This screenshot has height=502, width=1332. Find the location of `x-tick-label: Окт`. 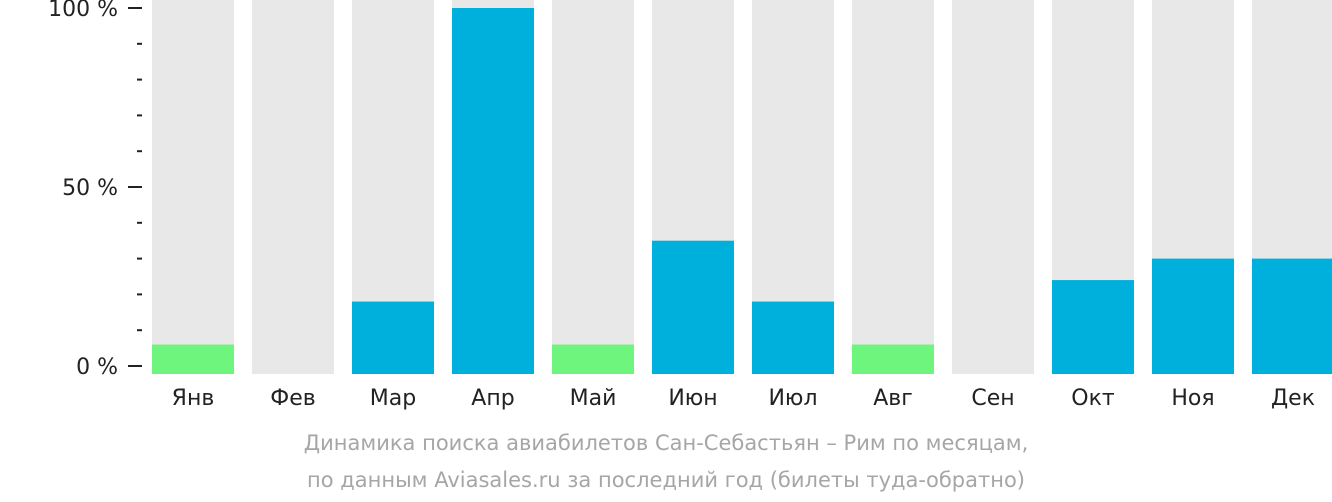

x-tick-label: Окт is located at coordinates (1093, 398).